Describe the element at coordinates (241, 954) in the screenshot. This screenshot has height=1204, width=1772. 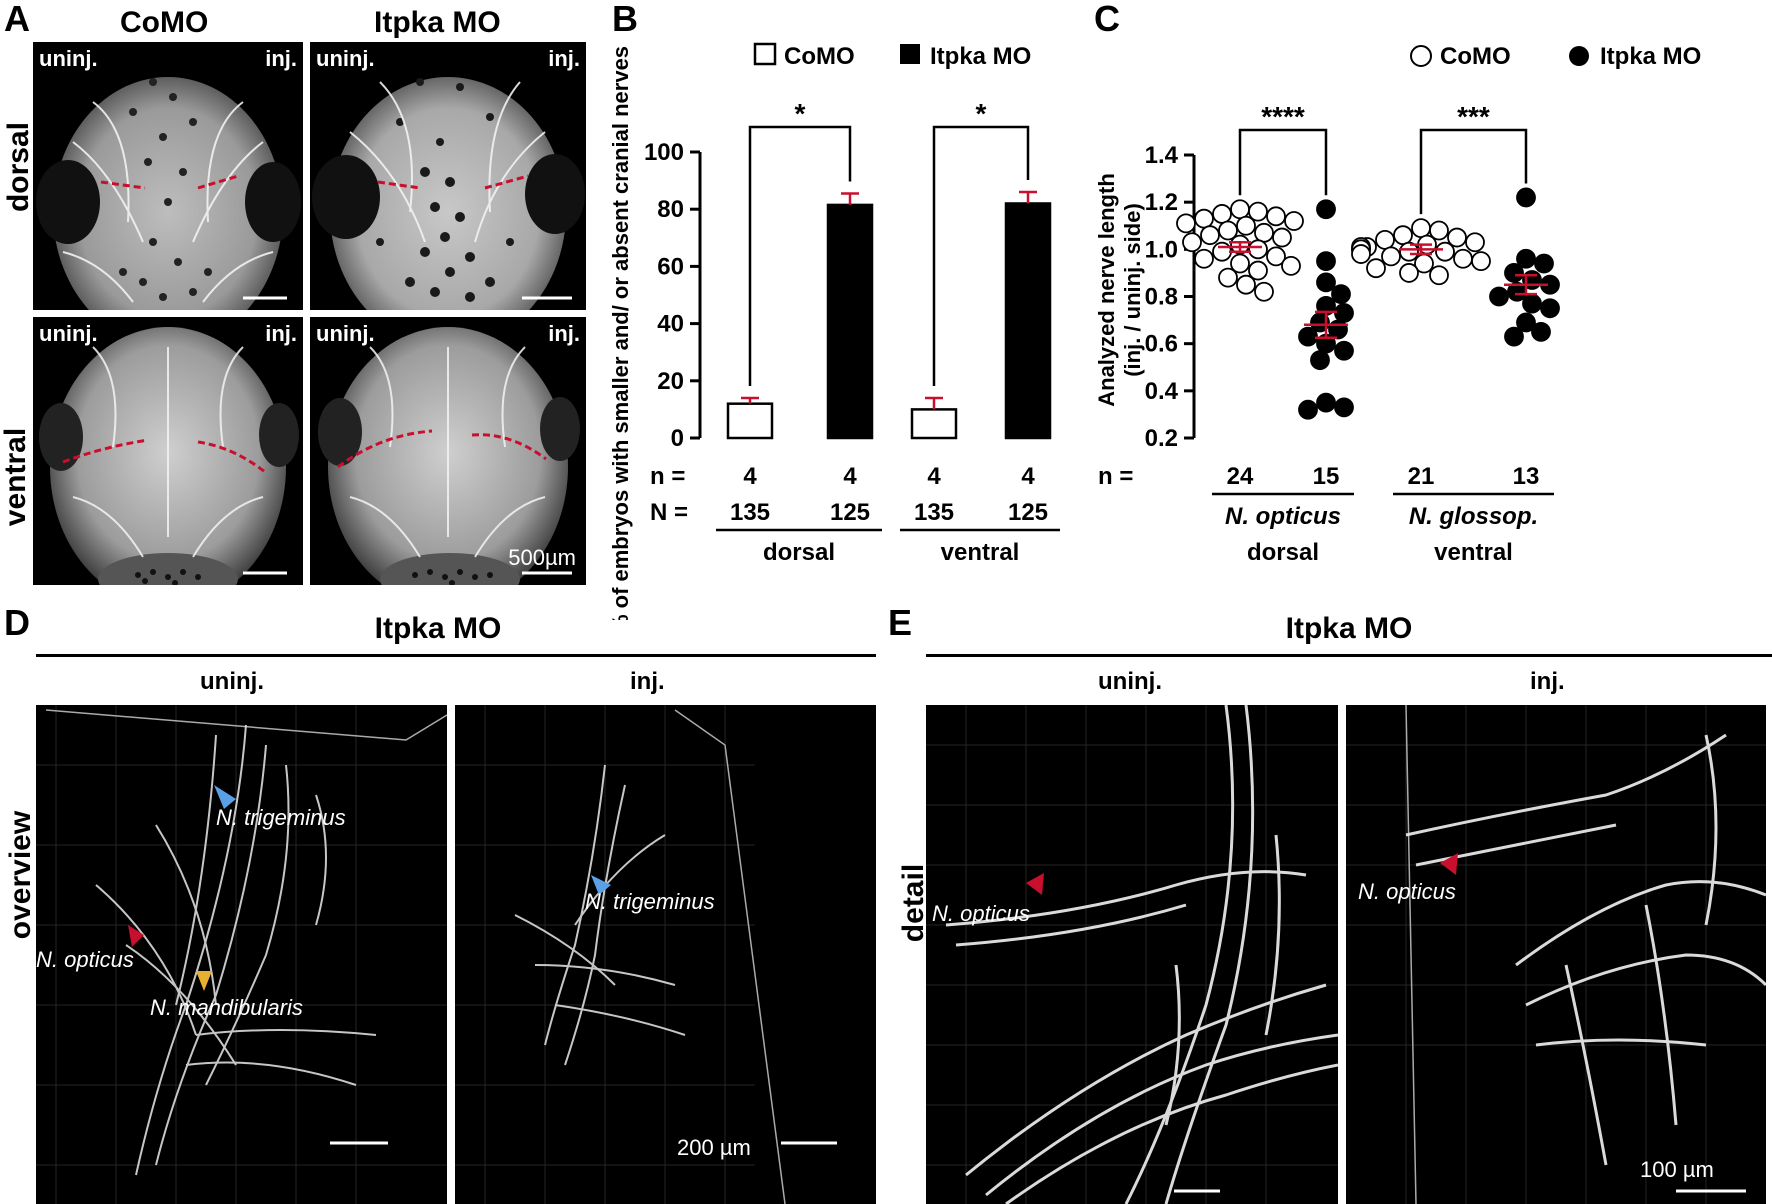
I see `image-d-uninj: N. trigeminus N. opticus N. mandibularis` at that location.